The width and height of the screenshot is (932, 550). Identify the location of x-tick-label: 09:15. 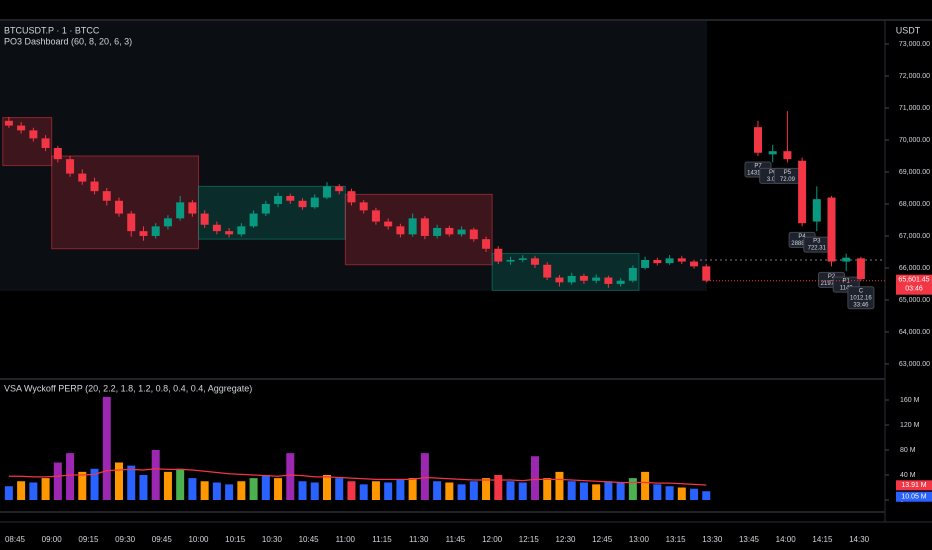
(88, 539).